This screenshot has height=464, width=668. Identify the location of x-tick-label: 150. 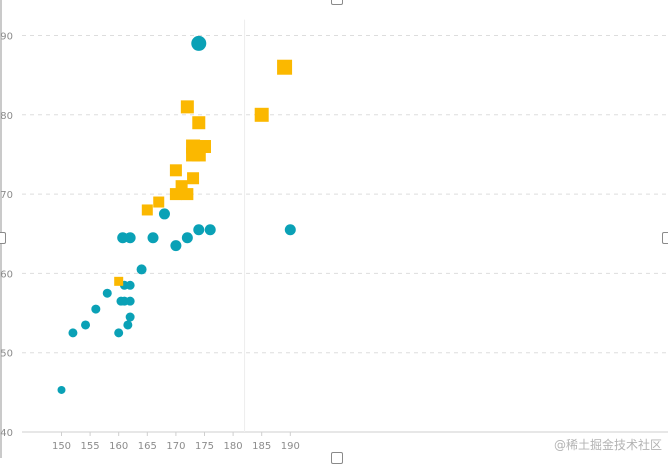
(61, 446).